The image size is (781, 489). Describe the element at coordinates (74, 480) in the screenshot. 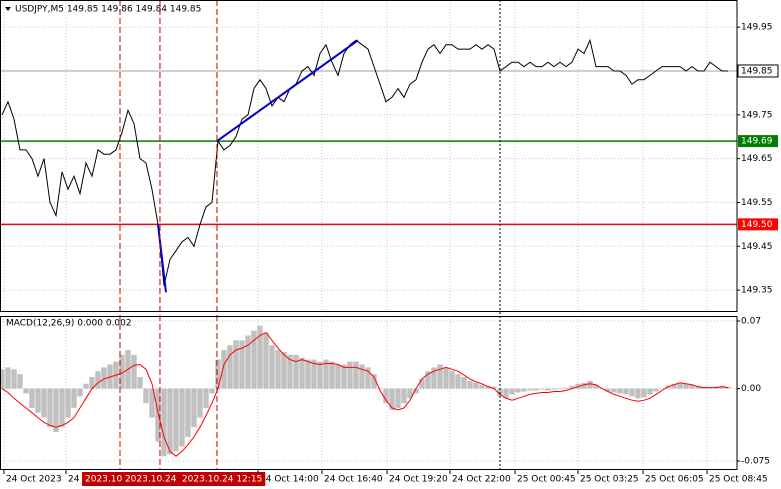

I see `x-tick-label: 24` at that location.